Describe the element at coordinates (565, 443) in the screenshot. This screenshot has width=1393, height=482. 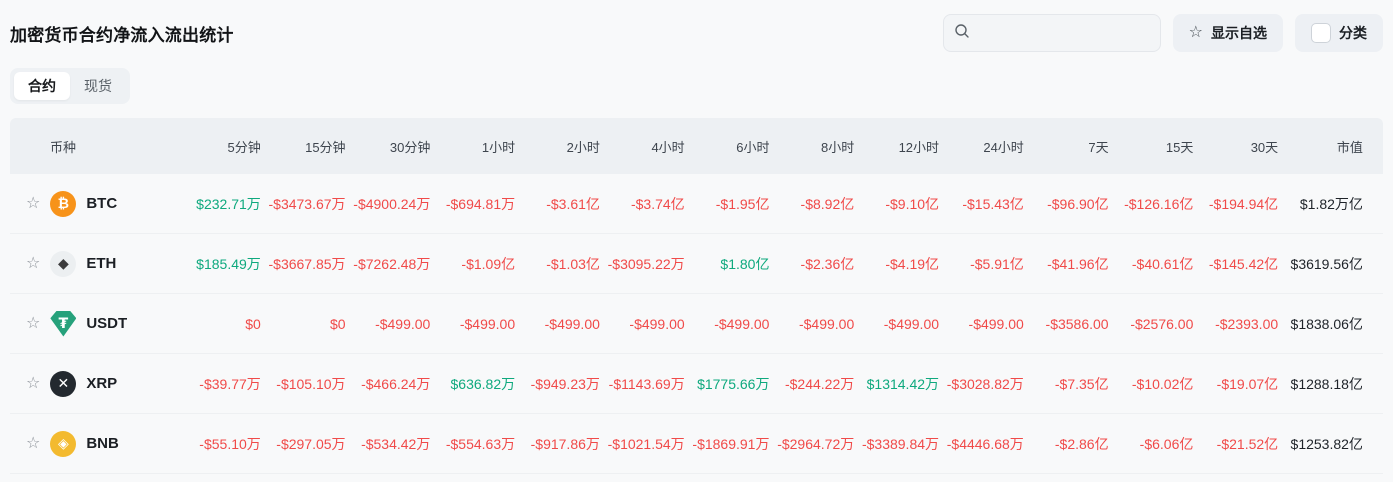
I see `value-cell: -$917.86万` at that location.